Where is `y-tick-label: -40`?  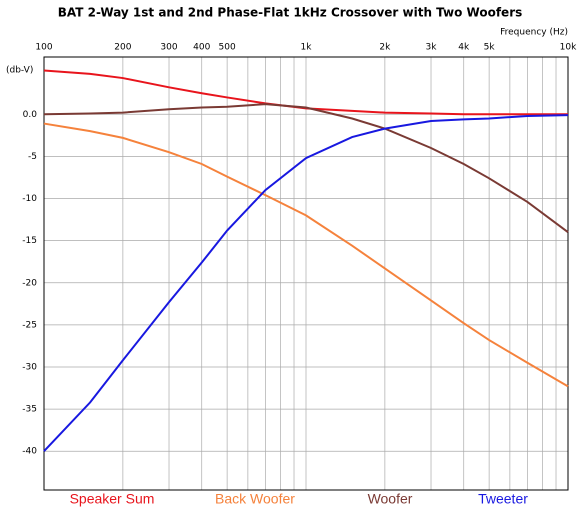
y-tick-label: -40 is located at coordinates (29, 452).